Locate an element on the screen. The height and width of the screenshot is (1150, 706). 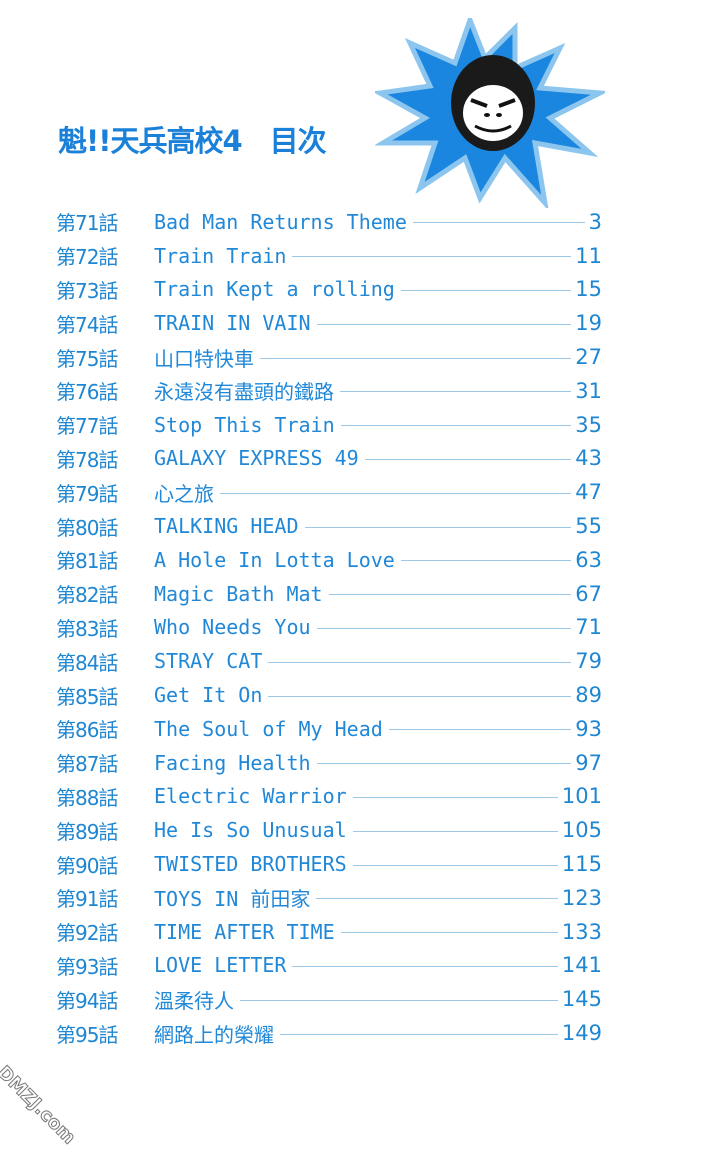
chapter-title: A Hole In Lotta Love is located at coordinates (274, 559).